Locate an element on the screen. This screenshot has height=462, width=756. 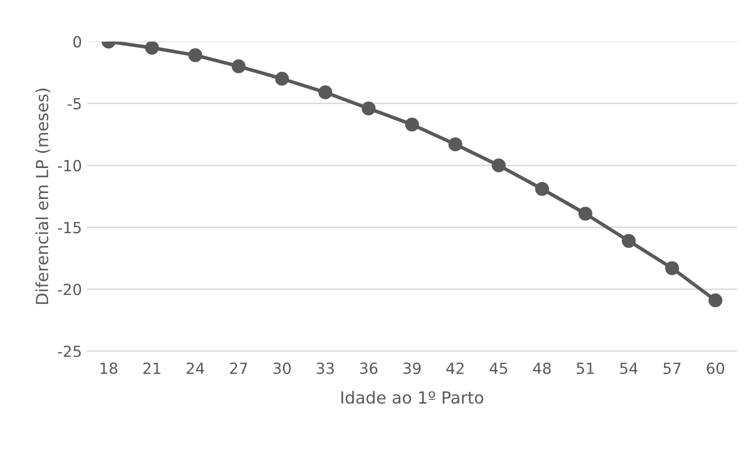
x-tick-label: 30 is located at coordinates (282, 368).